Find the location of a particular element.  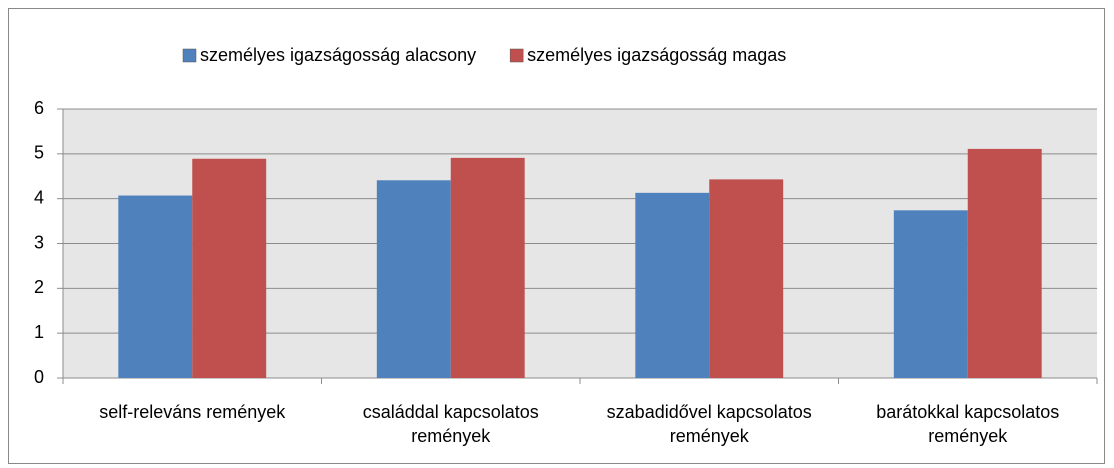

x-tick-label: barátokkal kapcsolatos remények is located at coordinates (968, 424).